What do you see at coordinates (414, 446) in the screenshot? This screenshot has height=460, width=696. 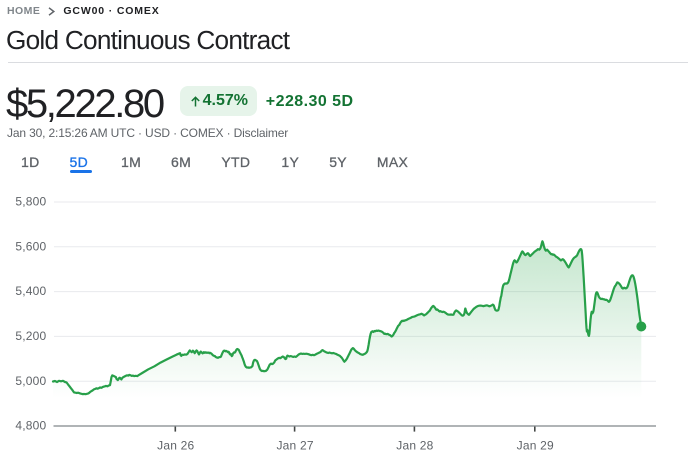 I see `svg-text: Jan 28` at bounding box center [414, 446].